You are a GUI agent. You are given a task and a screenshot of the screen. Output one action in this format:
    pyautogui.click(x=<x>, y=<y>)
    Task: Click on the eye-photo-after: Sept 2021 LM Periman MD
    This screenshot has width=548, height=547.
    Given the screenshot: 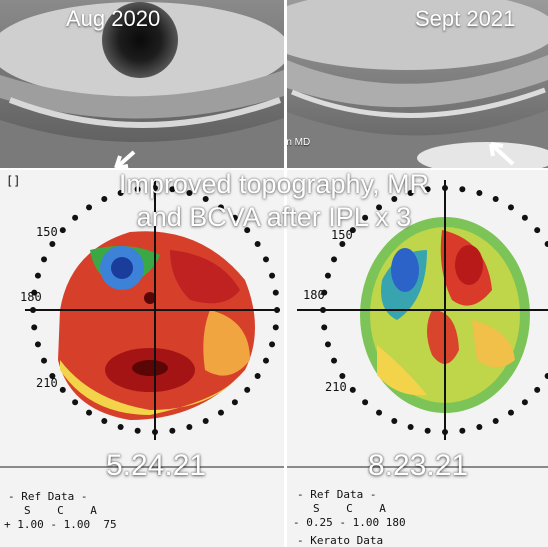 What is the action you would take?
    pyautogui.click(x=417, y=85)
    